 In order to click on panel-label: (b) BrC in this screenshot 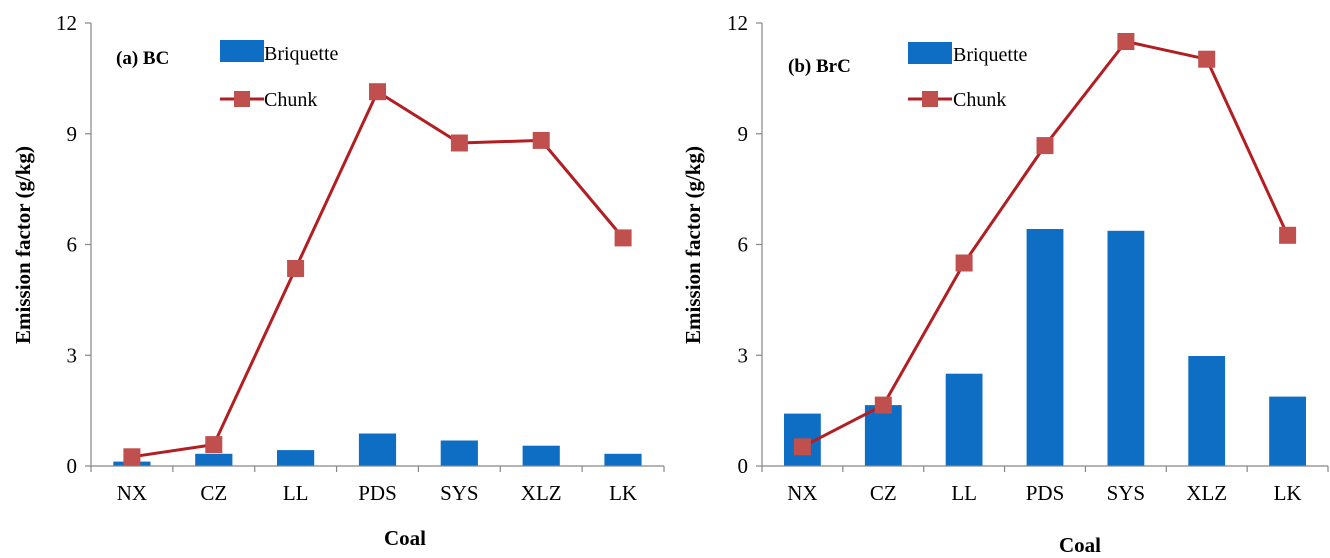, I will do `click(819, 66)`.